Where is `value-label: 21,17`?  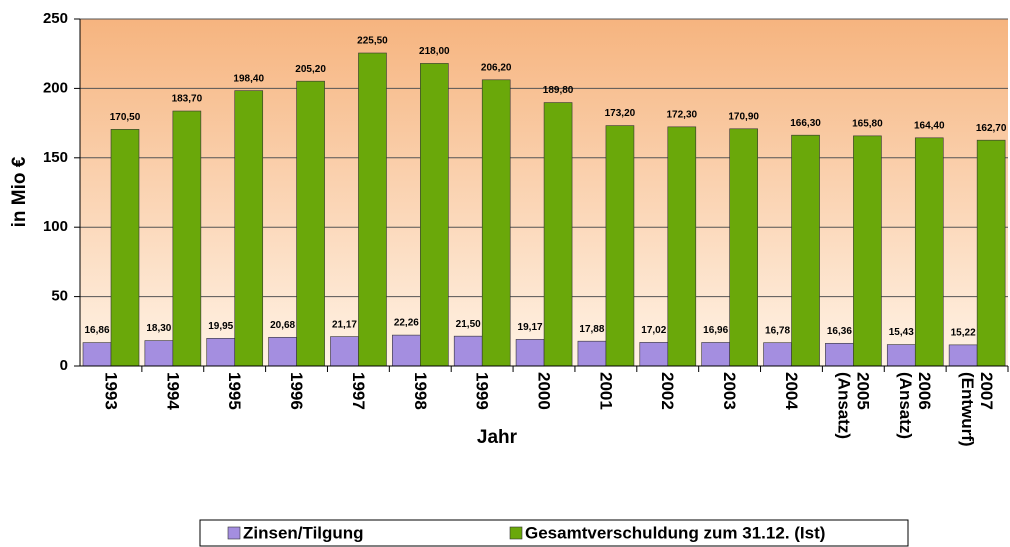
value-label: 21,17 is located at coordinates (344, 324).